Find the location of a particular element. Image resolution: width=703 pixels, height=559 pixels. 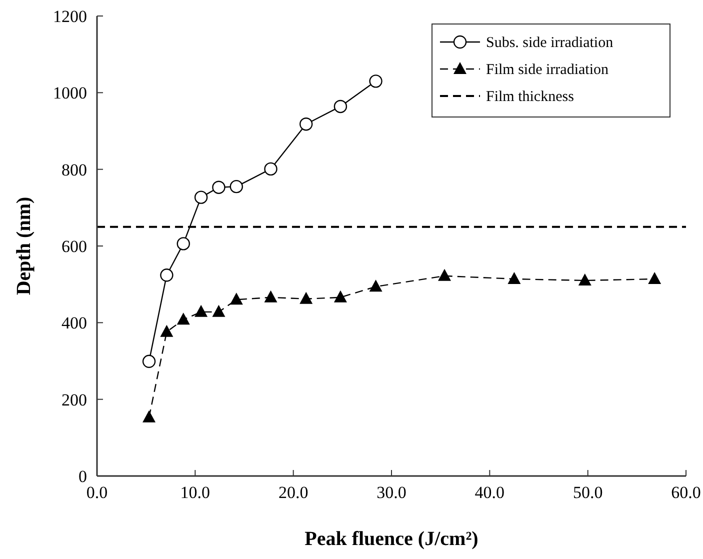

x-axis-title: Peak fluence (J/cm²) is located at coordinates (391, 539).